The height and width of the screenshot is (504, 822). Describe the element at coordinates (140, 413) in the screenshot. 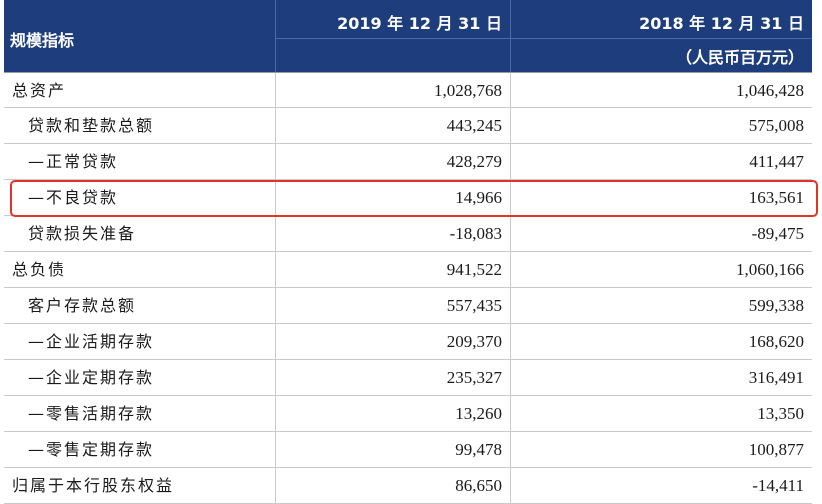

I see `row-label: —零售活期存款` at that location.